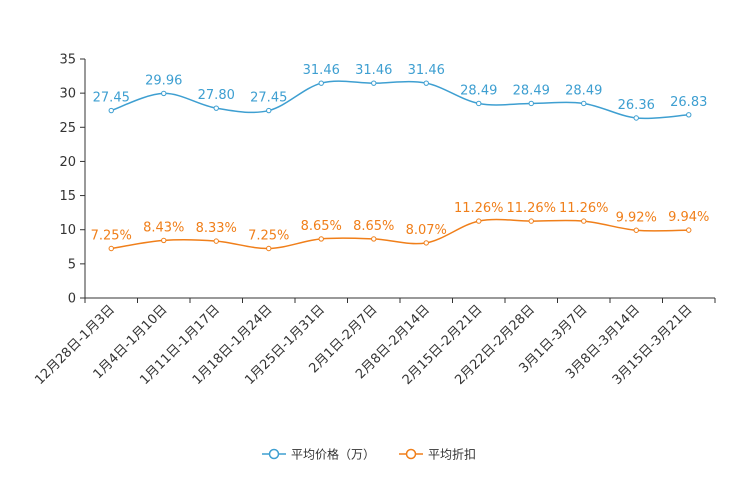 The image size is (744, 496). I want to click on legend-label: 平均价格（万）, so click(333, 454).